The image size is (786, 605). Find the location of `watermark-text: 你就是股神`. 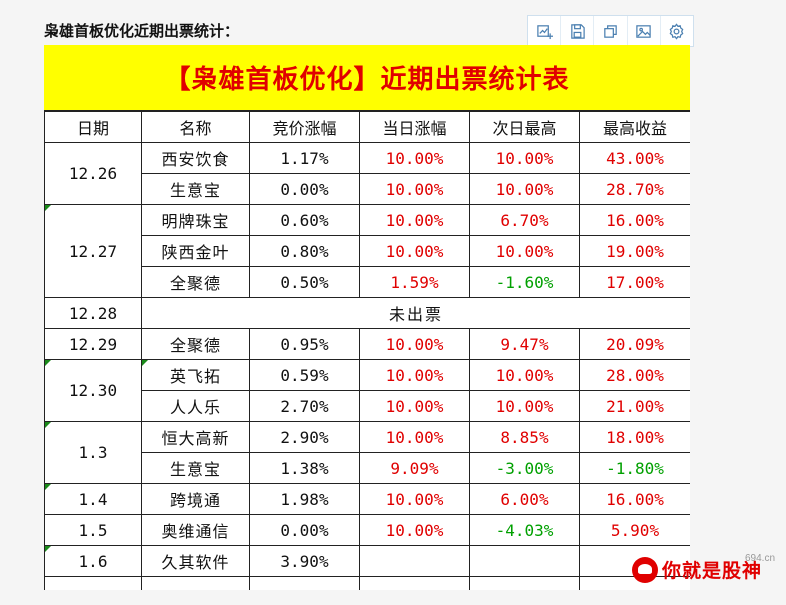

watermark-text: 你就是股神 is located at coordinates (712, 571).